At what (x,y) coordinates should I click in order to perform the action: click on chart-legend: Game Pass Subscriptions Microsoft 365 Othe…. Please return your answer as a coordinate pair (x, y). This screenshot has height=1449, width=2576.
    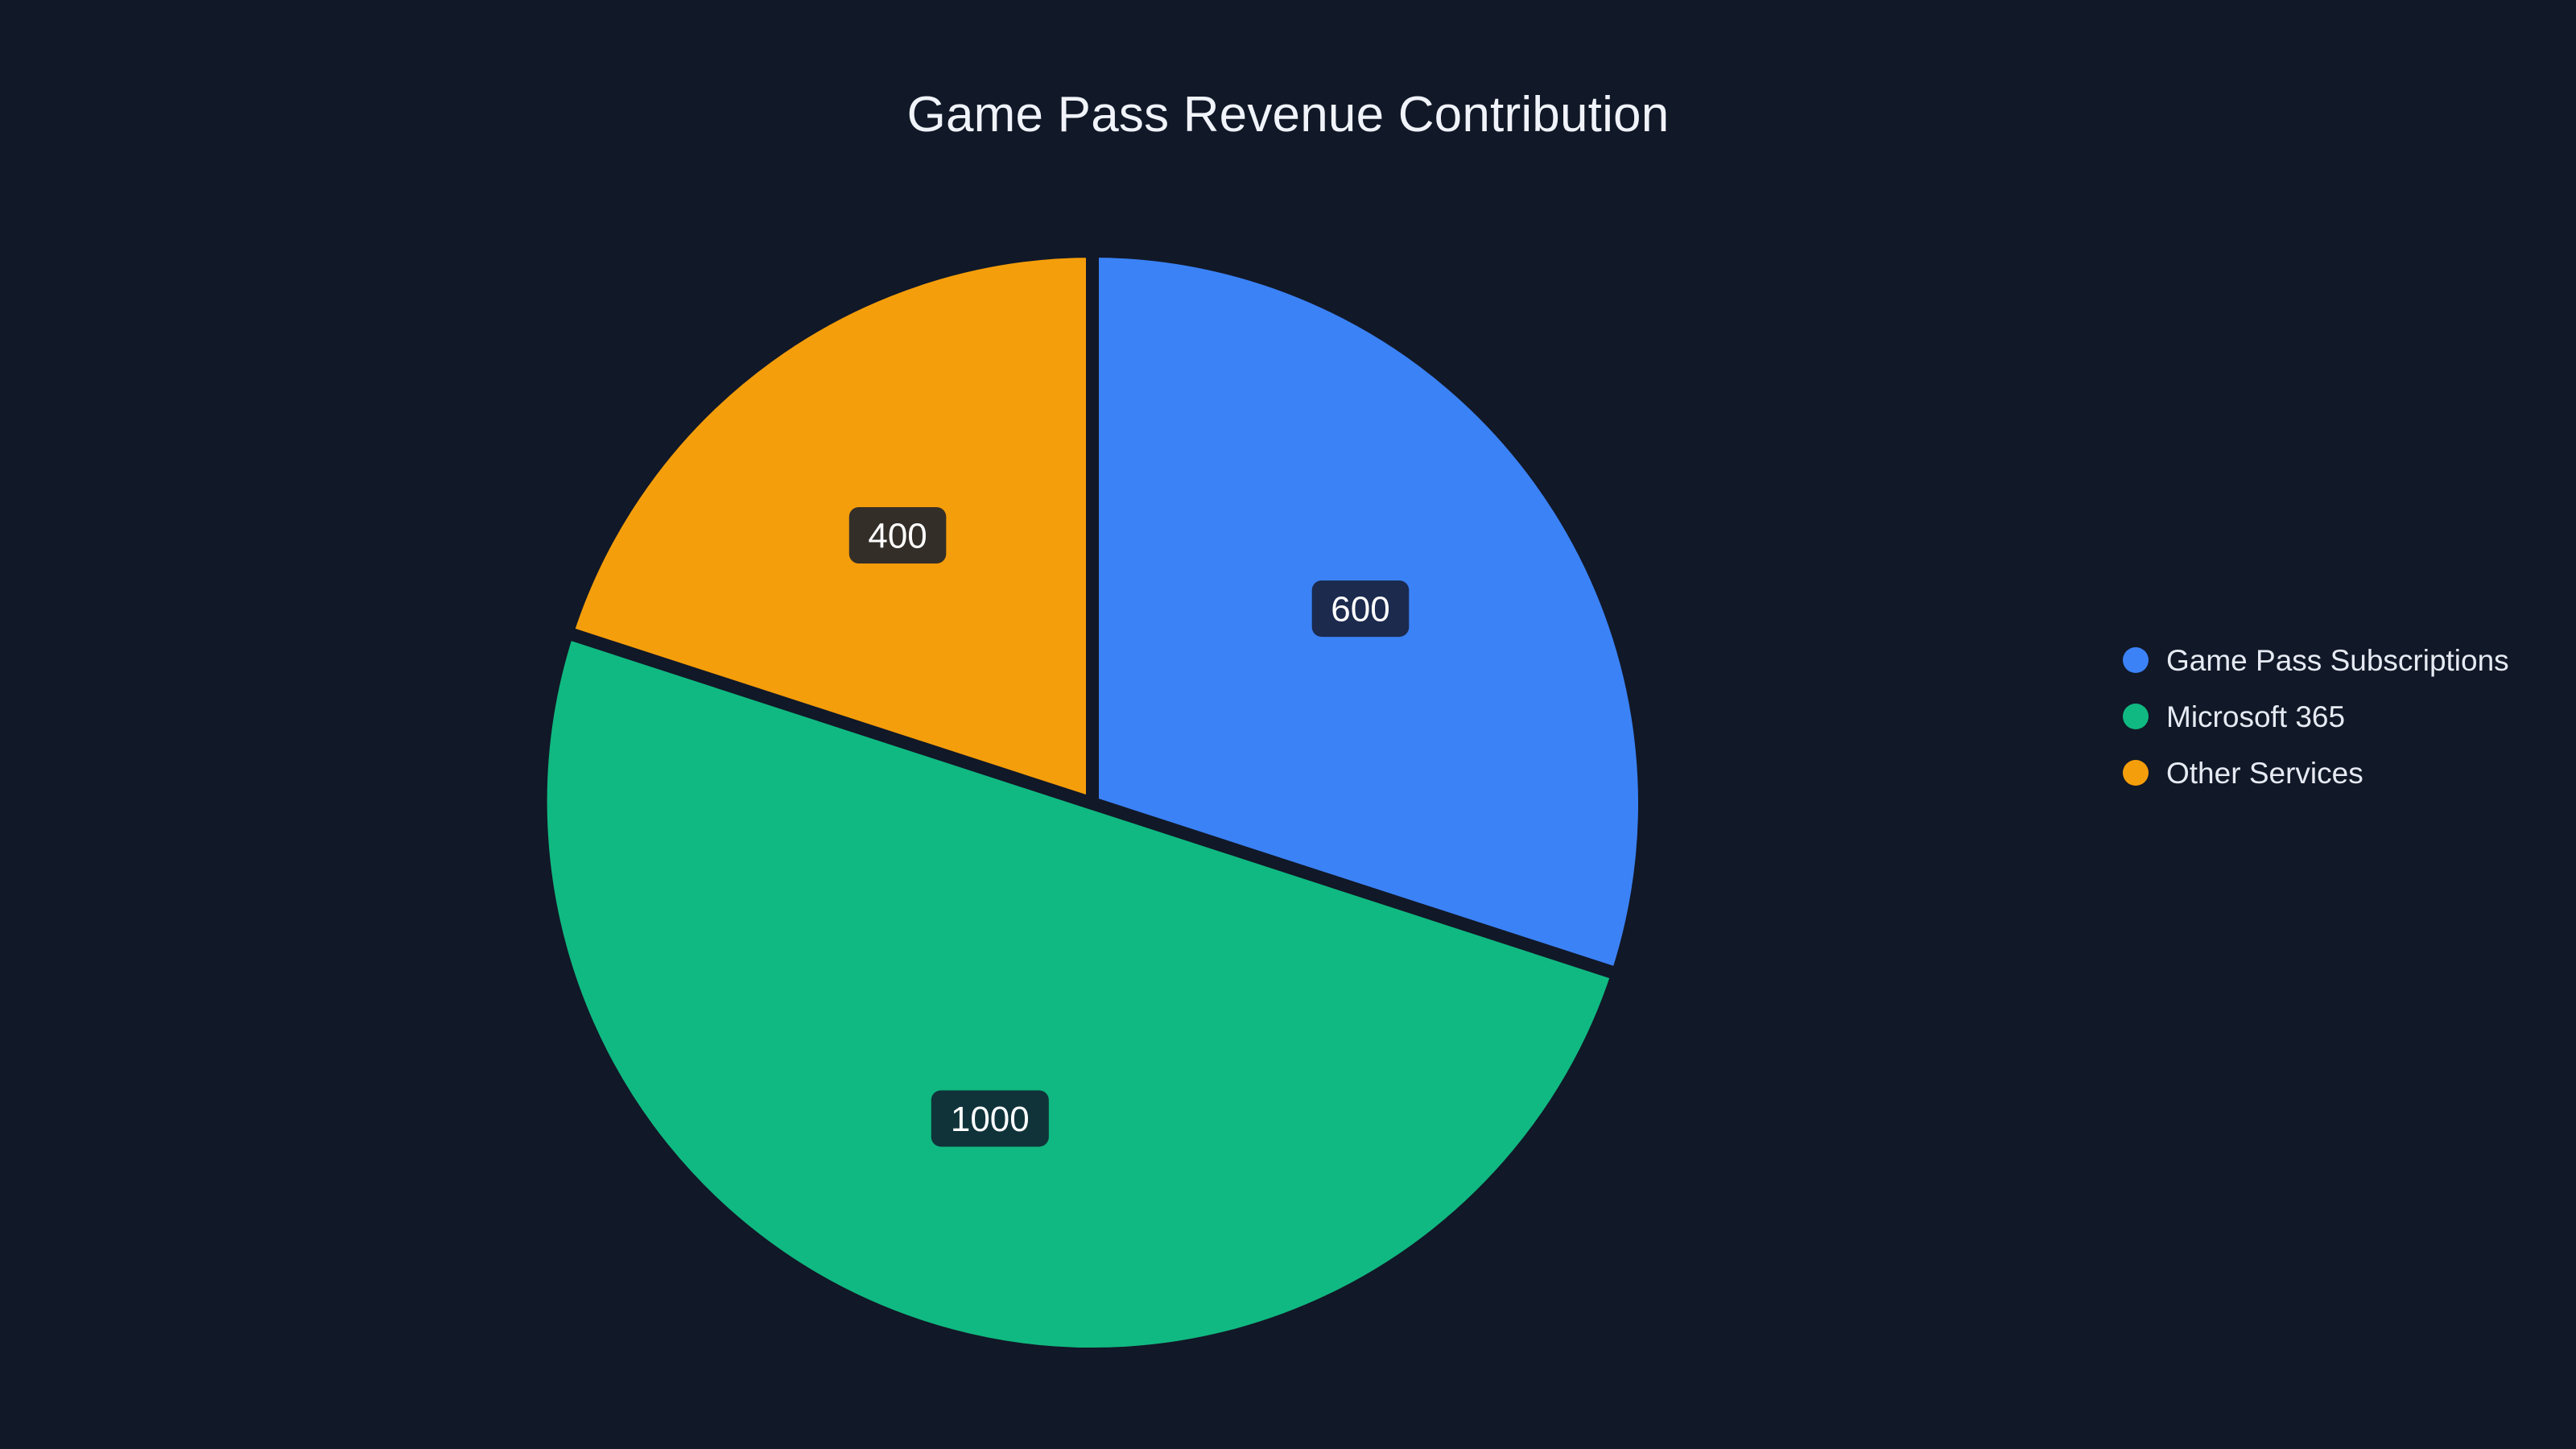
    Looking at the image, I should click on (2316, 716).